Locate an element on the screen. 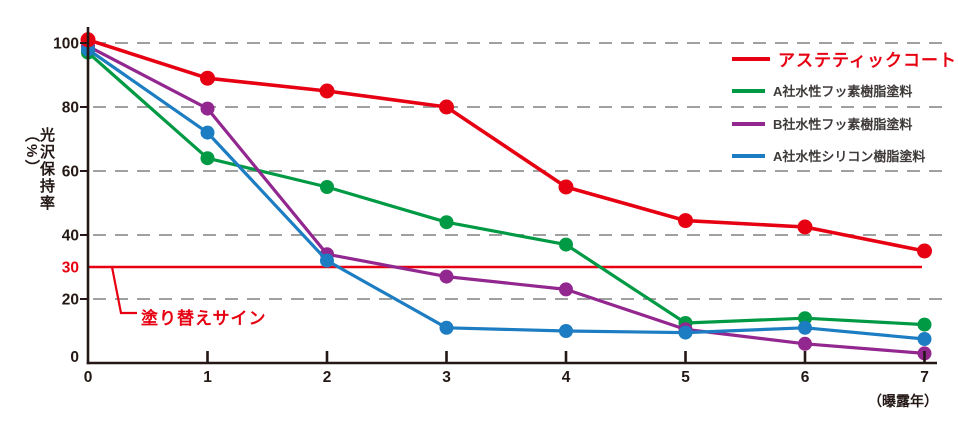 The height and width of the screenshot is (435, 958). data-point-s2-x4 is located at coordinates (566, 289).